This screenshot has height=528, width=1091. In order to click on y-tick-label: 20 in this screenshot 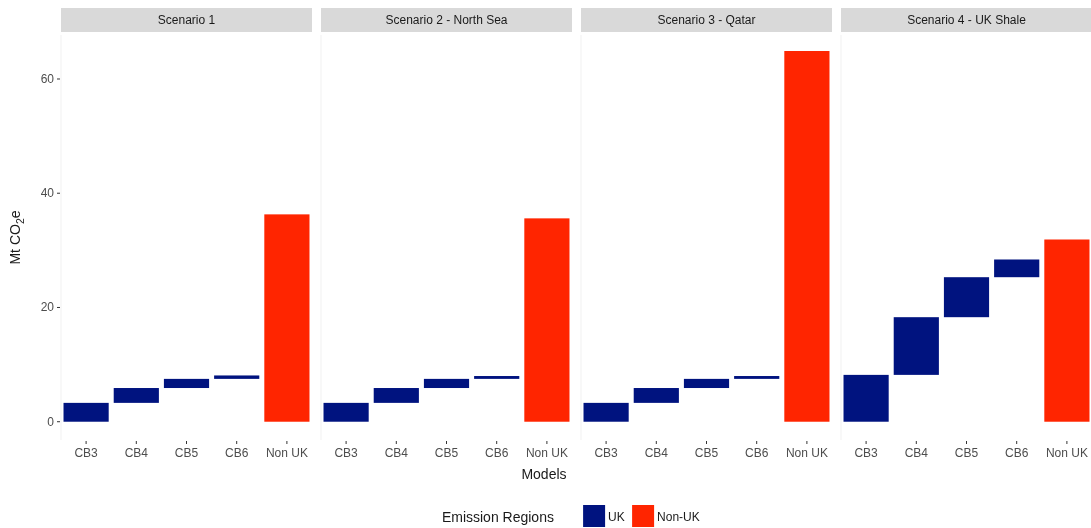, I will do `click(47, 307)`.